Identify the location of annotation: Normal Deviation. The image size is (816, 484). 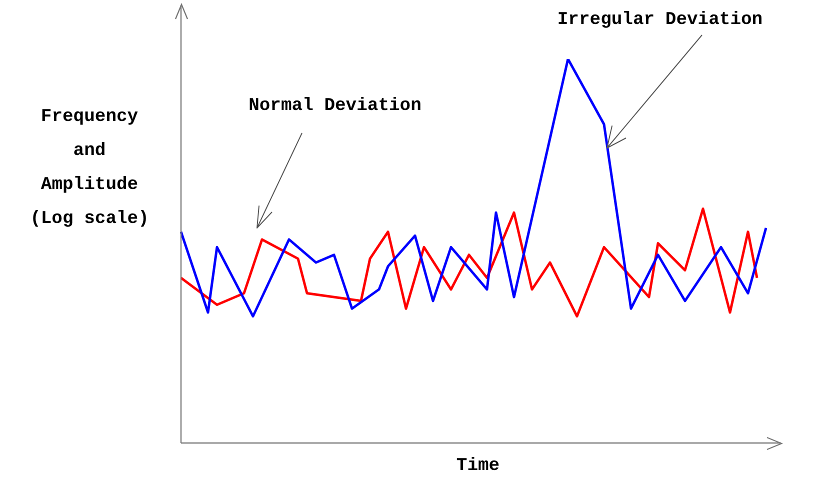
(335, 106).